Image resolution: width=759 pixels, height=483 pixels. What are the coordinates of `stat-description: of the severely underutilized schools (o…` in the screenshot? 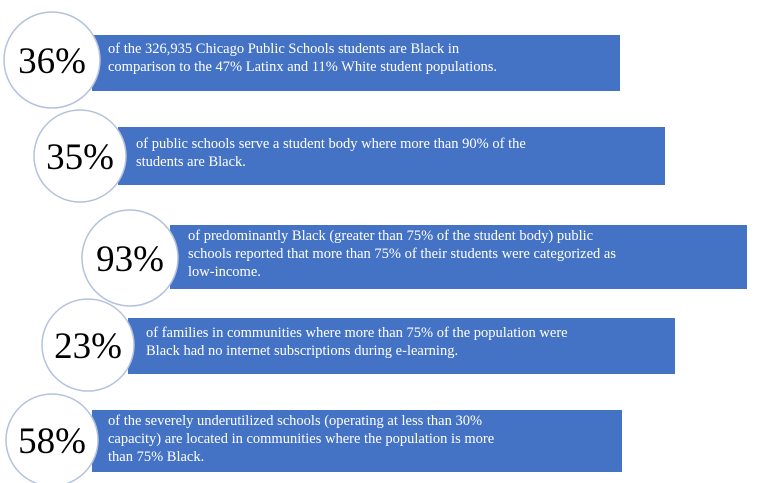 It's located at (295, 421).